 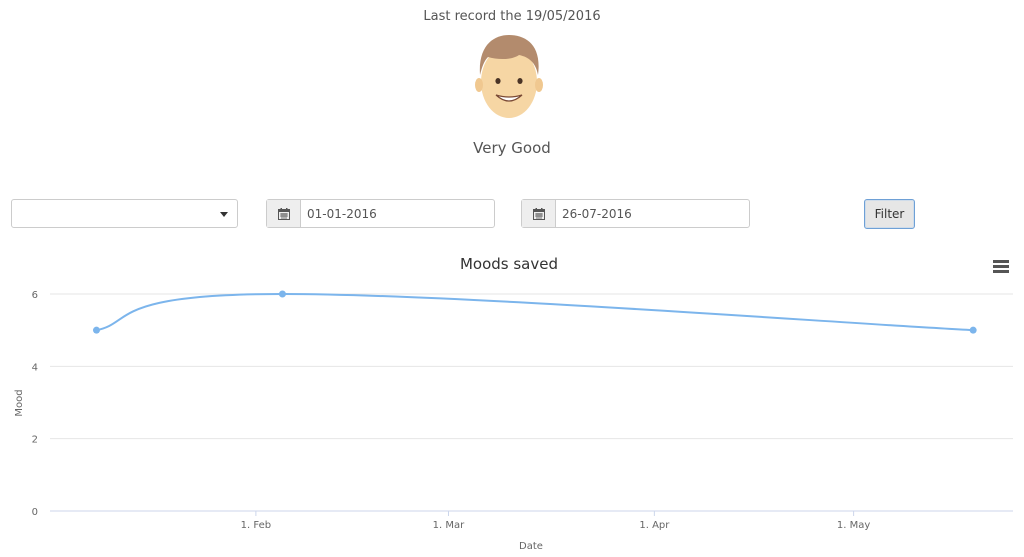 I want to click on filter-button: Filter, so click(x=889, y=214).